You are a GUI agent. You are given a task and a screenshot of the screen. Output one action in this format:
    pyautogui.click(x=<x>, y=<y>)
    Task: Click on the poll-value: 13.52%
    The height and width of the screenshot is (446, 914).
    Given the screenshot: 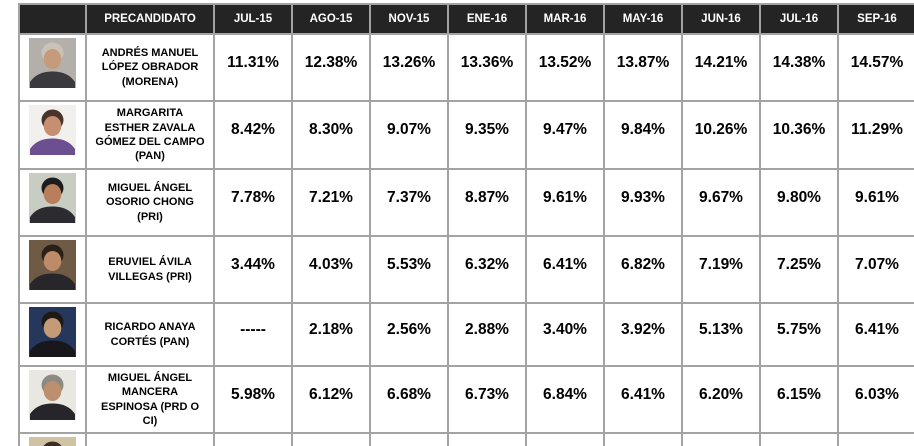 What is the action you would take?
    pyautogui.click(x=565, y=67)
    